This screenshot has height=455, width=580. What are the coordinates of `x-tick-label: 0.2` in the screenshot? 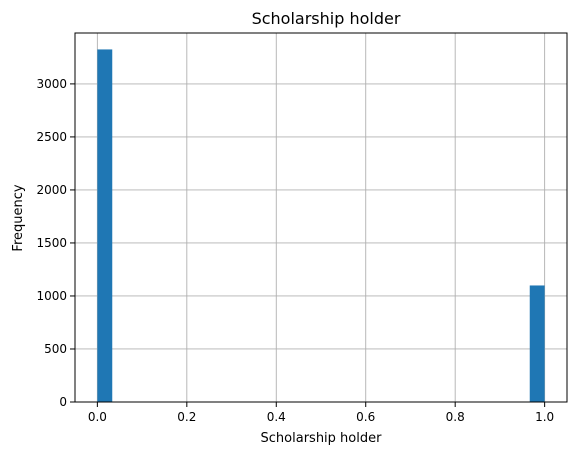 It's located at (186, 417).